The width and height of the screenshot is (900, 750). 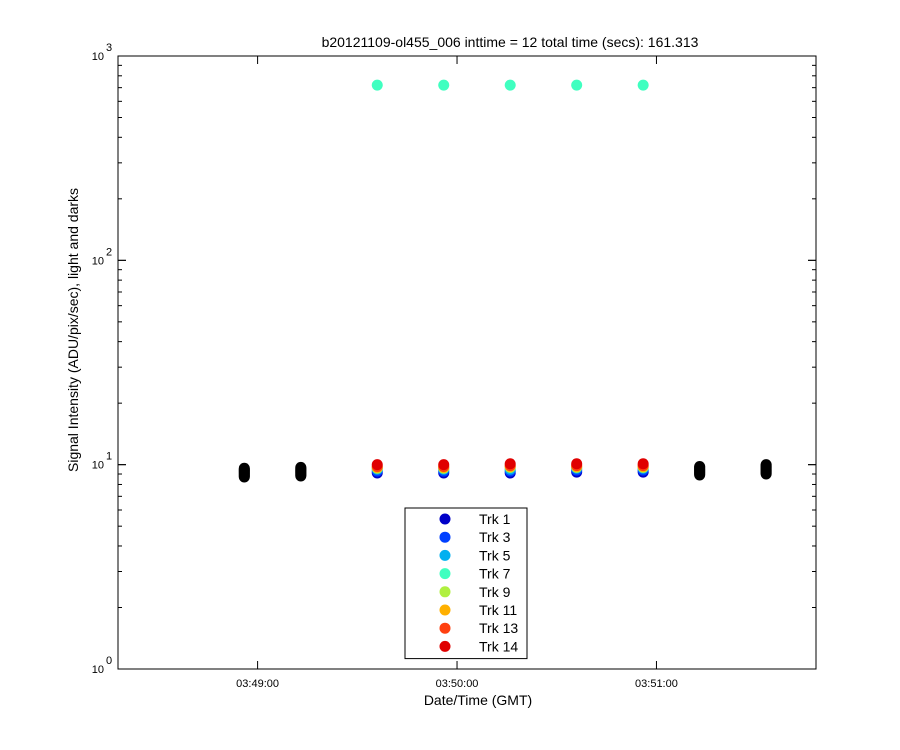 I want to click on legend-label: Trk 11, so click(x=498, y=610).